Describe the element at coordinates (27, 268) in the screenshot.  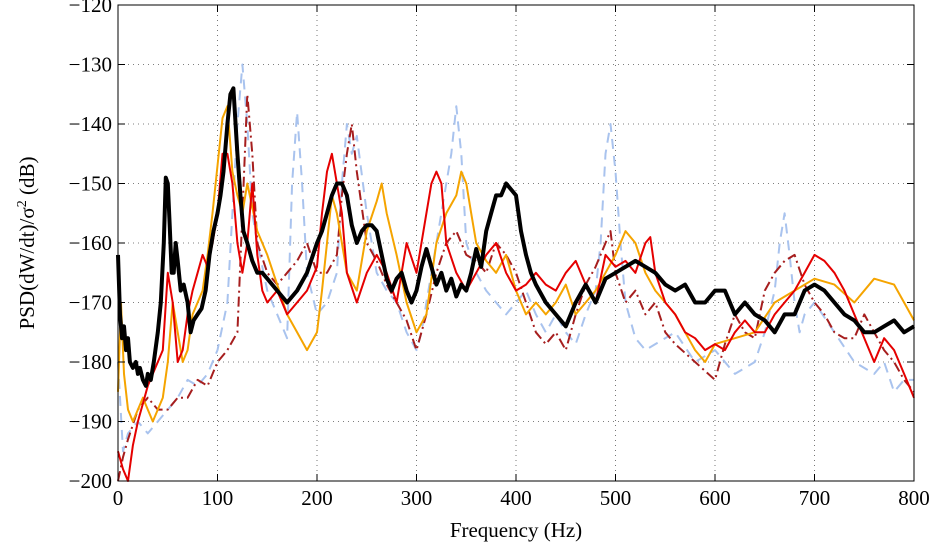
I see `y-axis-label-main: PSD(dW/dt)/σ` at that location.